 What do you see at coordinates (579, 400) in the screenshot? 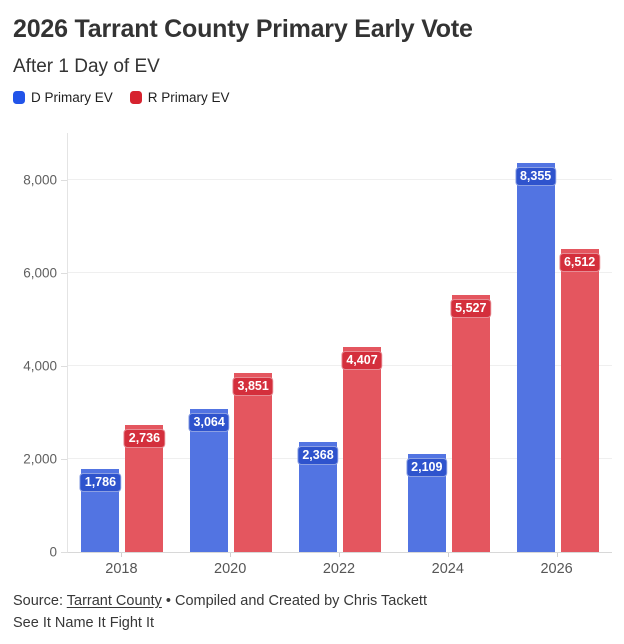
I see `bar-r-2026: 6,512` at bounding box center [579, 400].